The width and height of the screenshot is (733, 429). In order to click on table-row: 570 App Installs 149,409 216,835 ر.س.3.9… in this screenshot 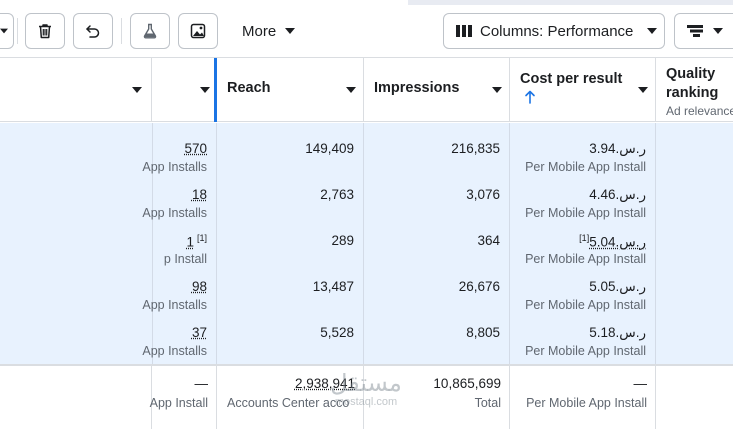, I will do `click(366, 151)`.